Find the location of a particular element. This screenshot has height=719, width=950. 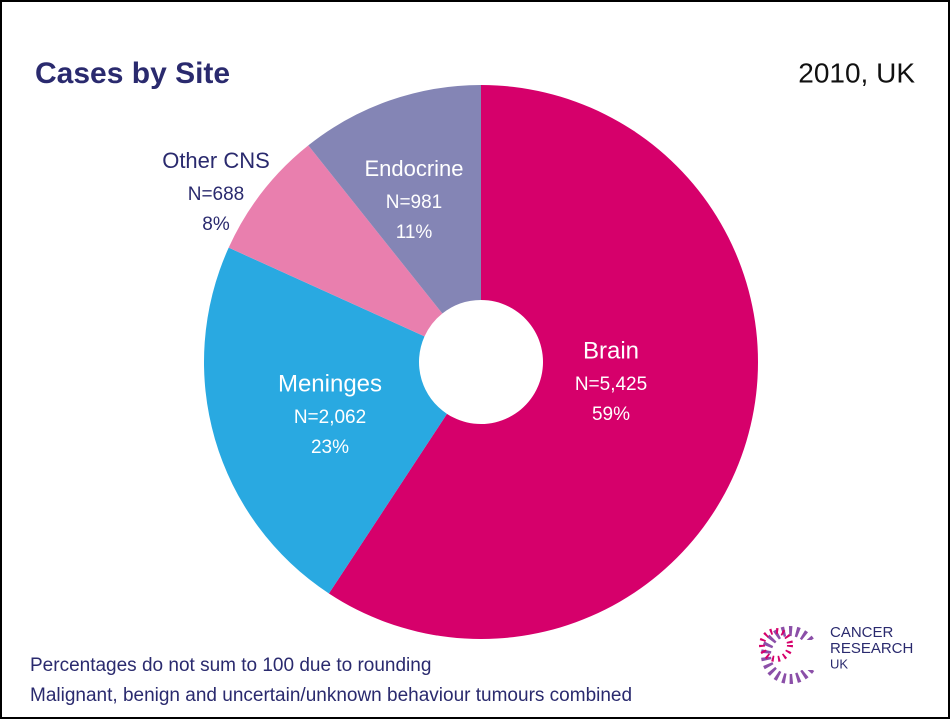

logo: CANCER RESEARCH UK is located at coordinates (836, 654).